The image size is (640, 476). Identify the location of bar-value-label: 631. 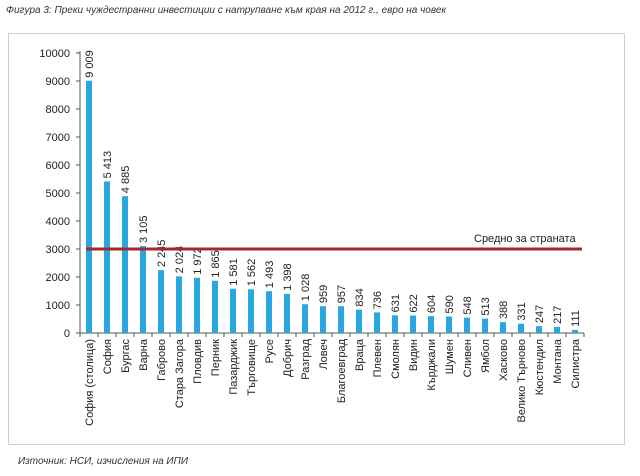
(396, 303).